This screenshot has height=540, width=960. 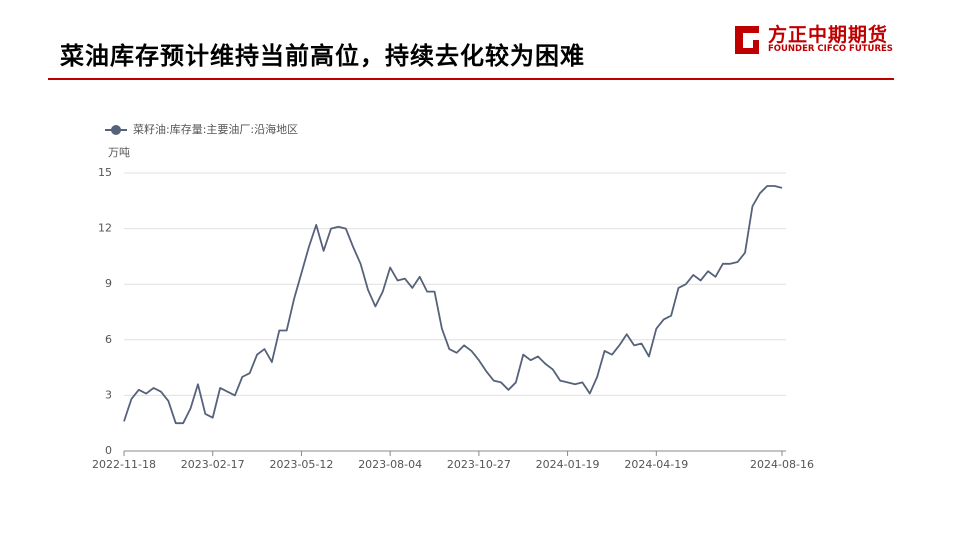 What do you see at coordinates (782, 464) in the screenshot?
I see `x-tick-label: 2024-08-16` at bounding box center [782, 464].